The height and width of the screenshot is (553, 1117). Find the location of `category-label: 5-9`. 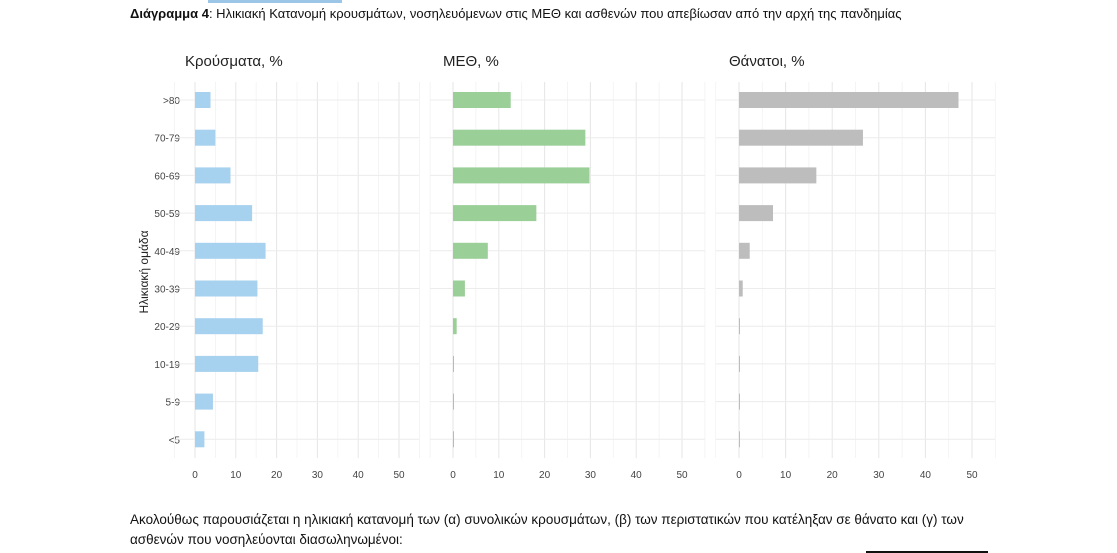

category-label: 5-9 is located at coordinates (173, 403).